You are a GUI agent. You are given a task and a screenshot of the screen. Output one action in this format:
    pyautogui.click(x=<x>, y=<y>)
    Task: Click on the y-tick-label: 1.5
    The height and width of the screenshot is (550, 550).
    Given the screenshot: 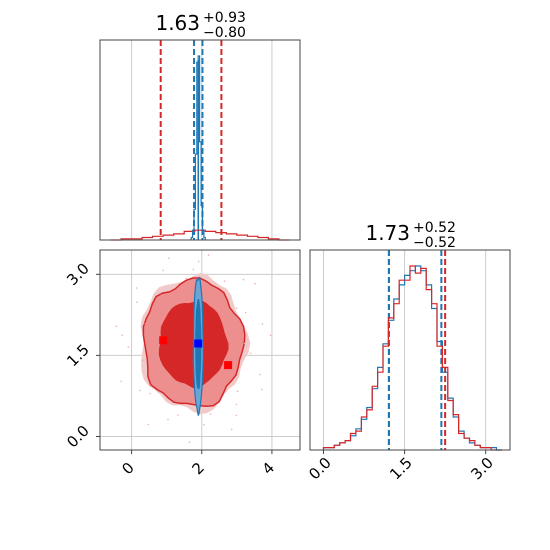 What is the action you would take?
    pyautogui.click(x=78, y=356)
    